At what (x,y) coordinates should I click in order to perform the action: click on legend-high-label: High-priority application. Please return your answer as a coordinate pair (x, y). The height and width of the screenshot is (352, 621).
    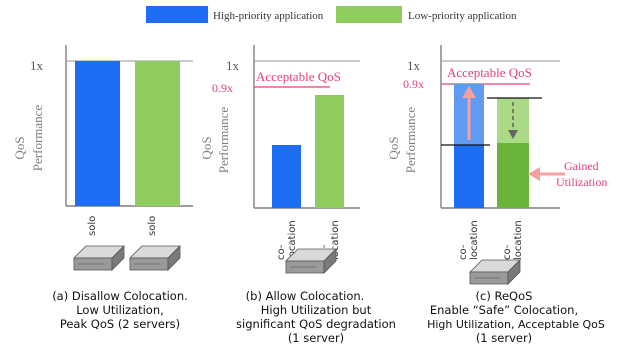
    Looking at the image, I should click on (268, 16).